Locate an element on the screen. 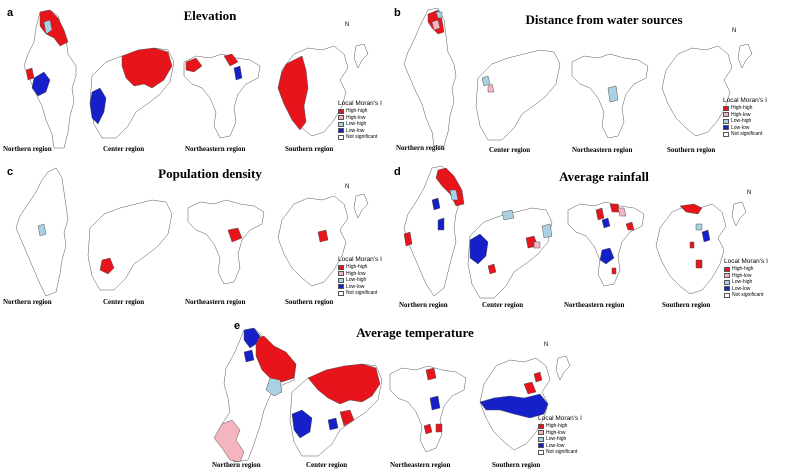 Image resolution: width=789 pixels, height=475 pixels. panel-letter: e is located at coordinates (237, 326).